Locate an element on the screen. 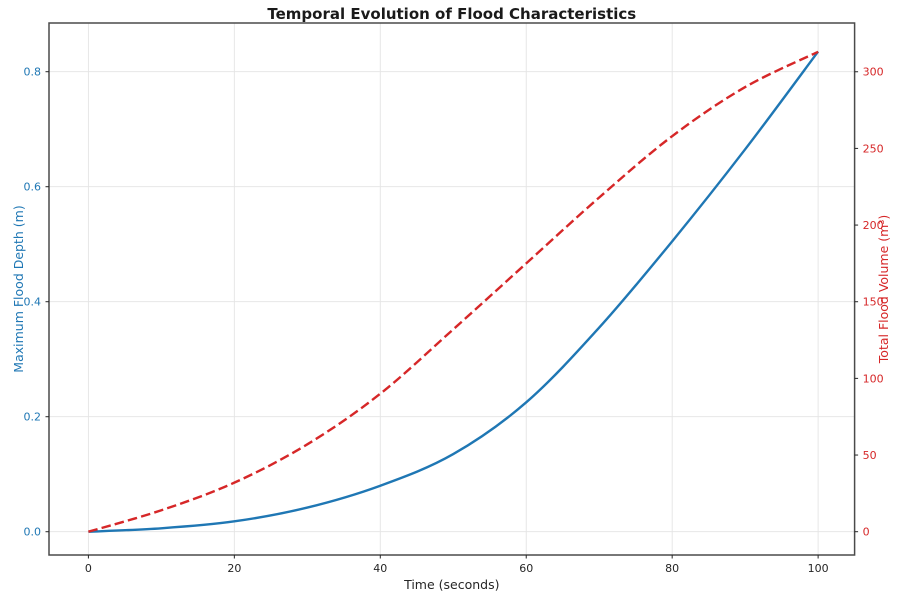 This screenshot has height=599, width=899. y-right-tick-label: 200 is located at coordinates (873, 225).